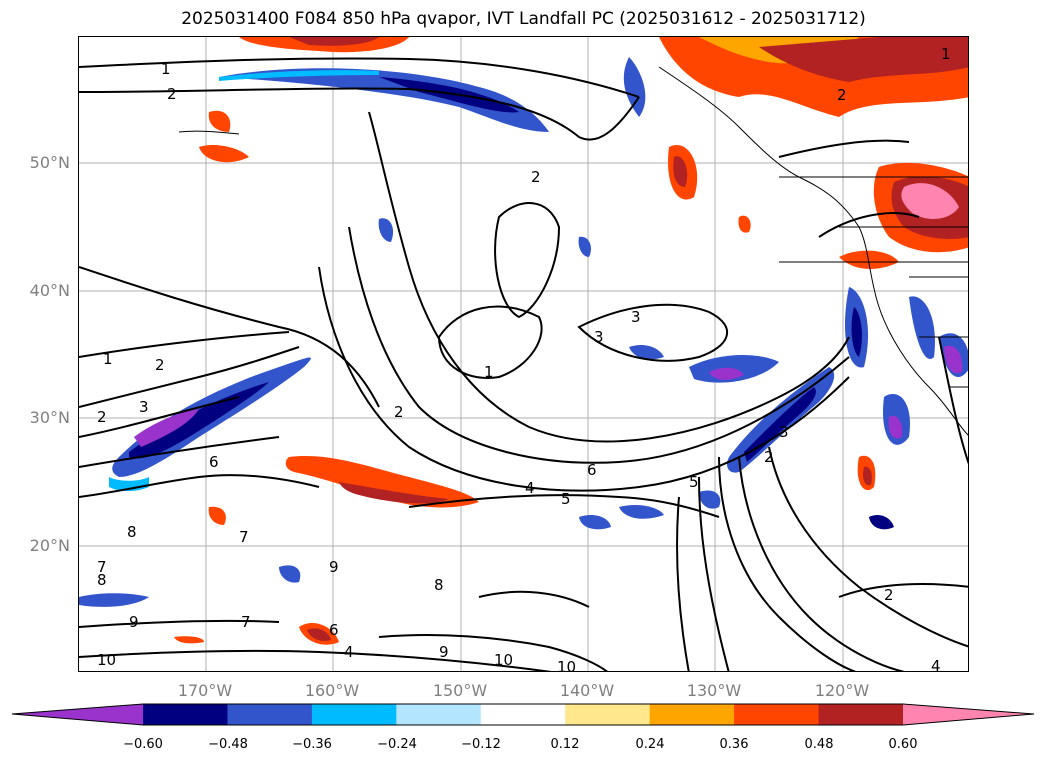 Image resolution: width=1047 pixels, height=765 pixels. What do you see at coordinates (49, 162) in the screenshot?
I see `lat-label-50n: 50°N` at bounding box center [49, 162].